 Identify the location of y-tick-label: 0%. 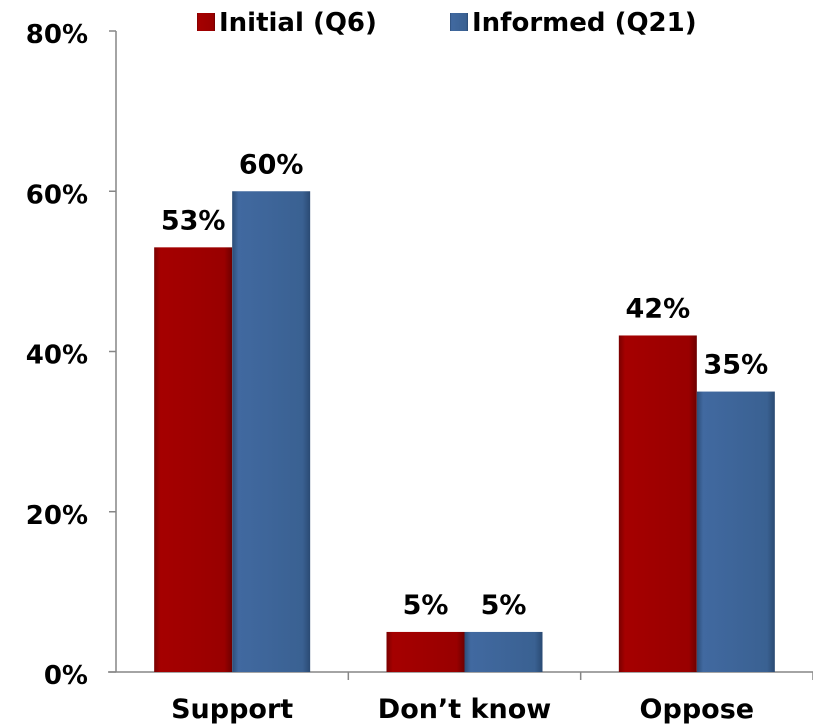
(66, 676).